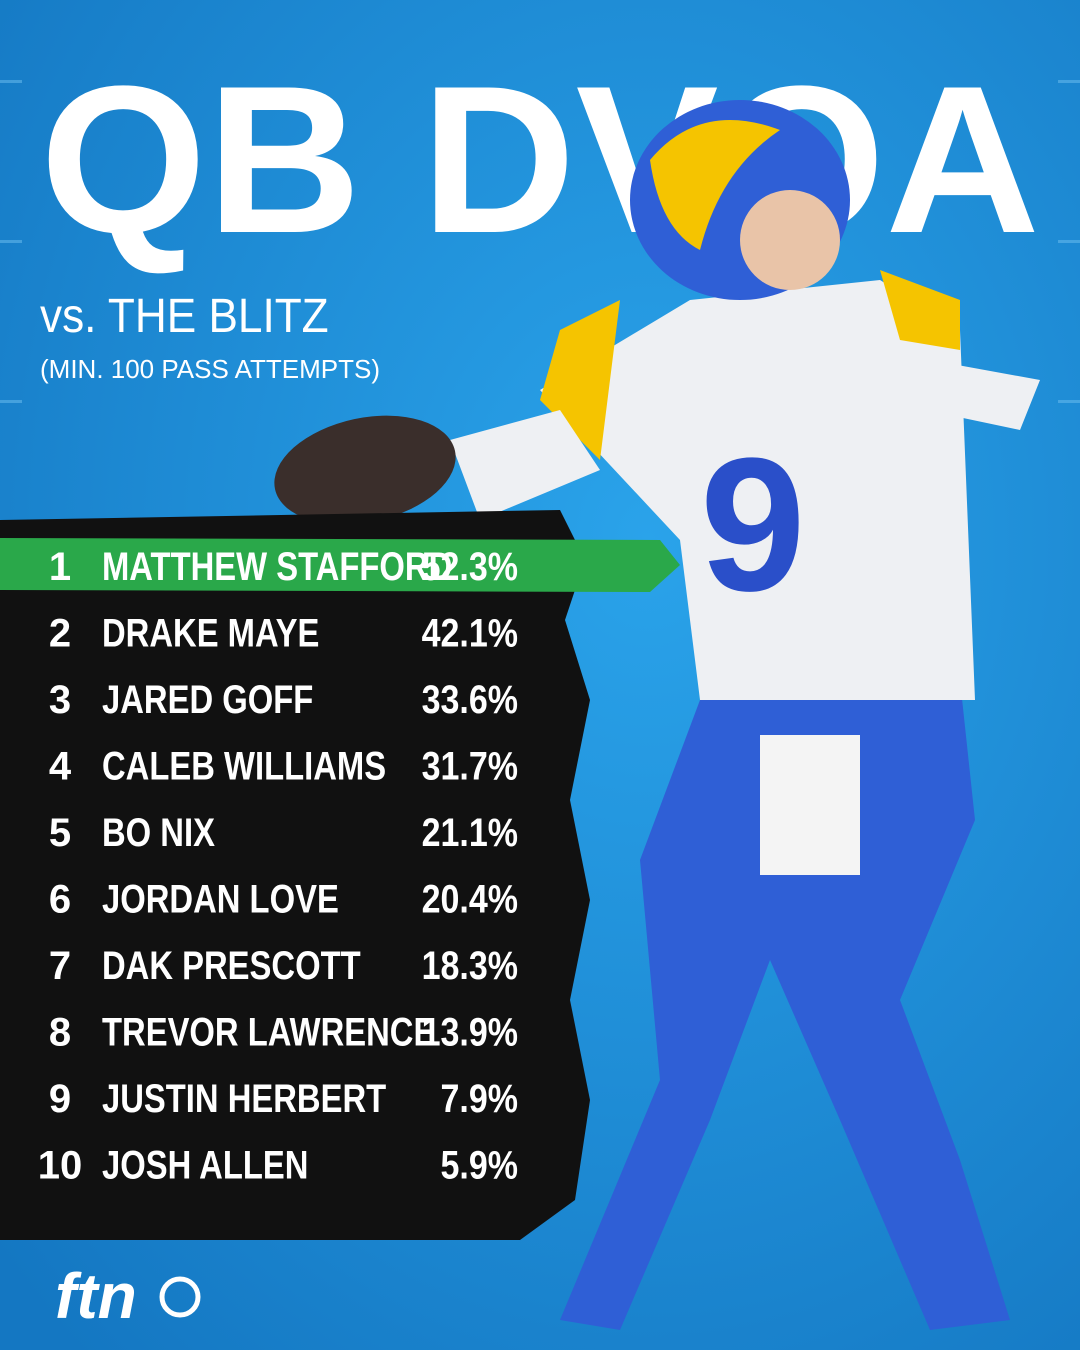  What do you see at coordinates (184, 315) in the screenshot?
I see `subtitle: vs. THE BLITZ` at bounding box center [184, 315].